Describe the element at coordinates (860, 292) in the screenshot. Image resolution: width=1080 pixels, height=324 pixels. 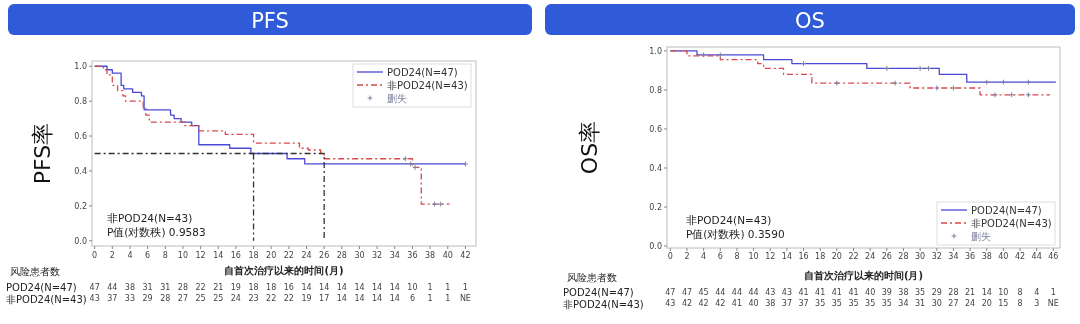
I see `text: 47 47 45 44 44 44 43 43 41 41 41 41 40 39 38 35 29 28 21 14 10 8 4 1` at that location.